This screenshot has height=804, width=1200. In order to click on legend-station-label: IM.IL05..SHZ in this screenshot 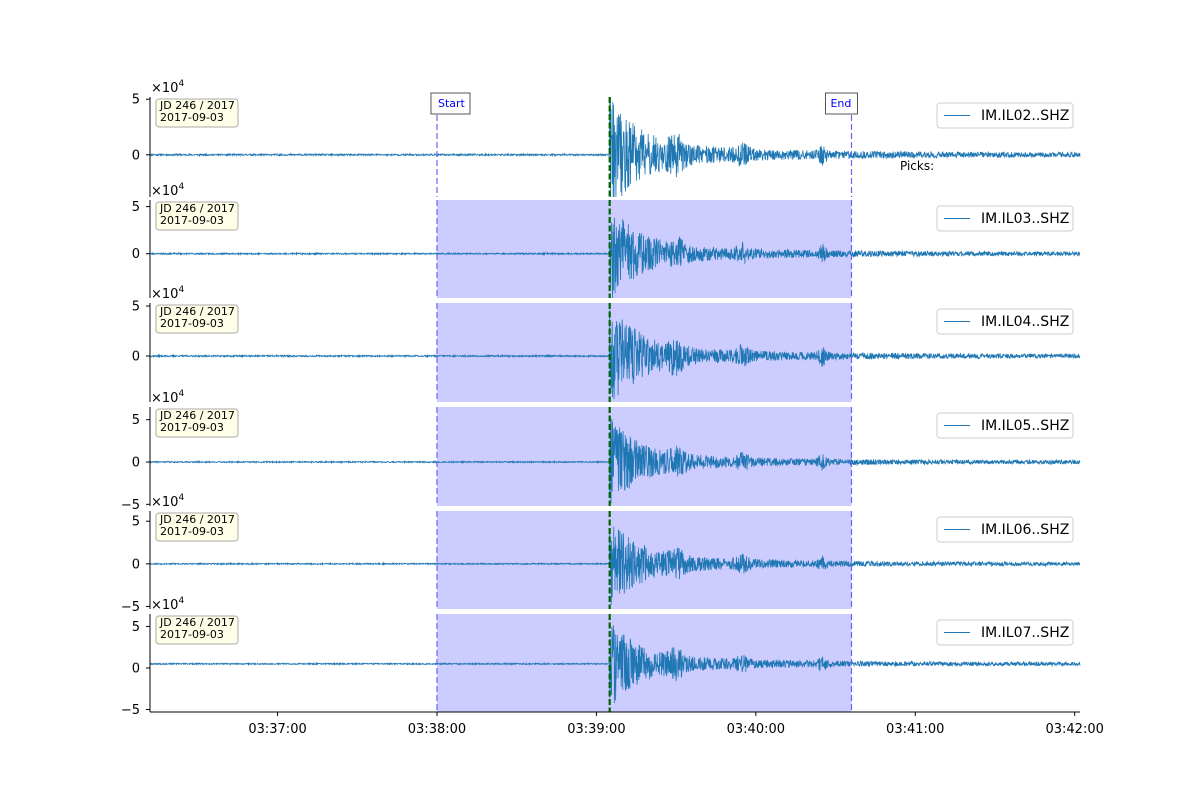, I will do `click(1025, 426)`.